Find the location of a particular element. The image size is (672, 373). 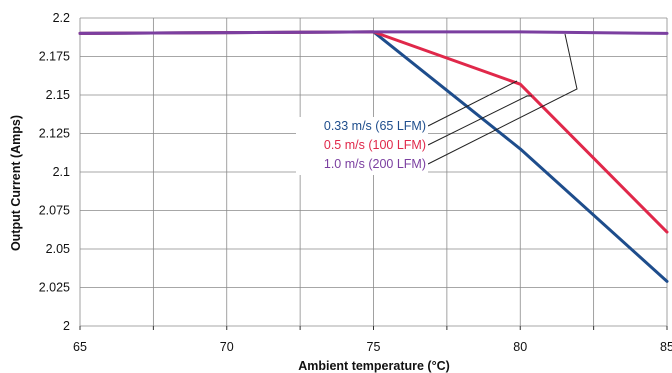

legend-background is located at coordinates (362, 146).